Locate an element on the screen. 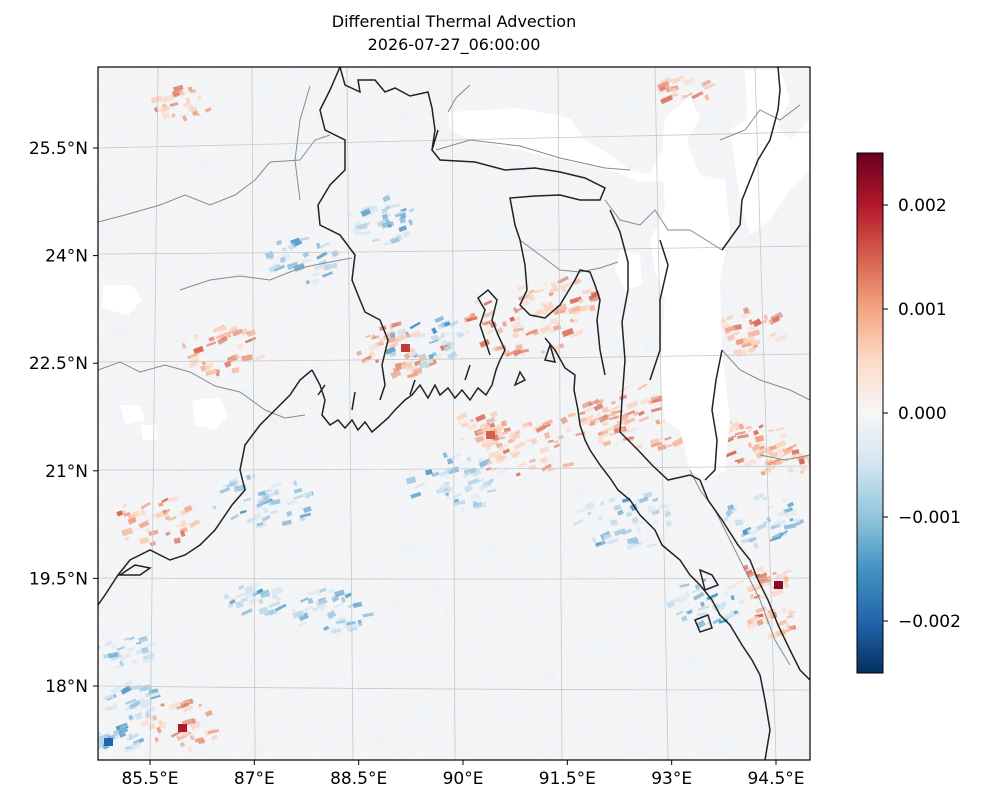 This screenshot has height=805, width=989. y-tick-label: 19.5°N is located at coordinates (58, 579).